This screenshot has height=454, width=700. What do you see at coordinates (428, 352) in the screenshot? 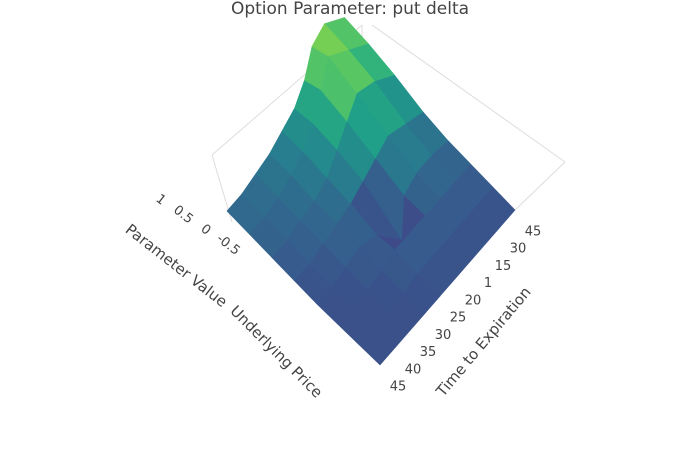
I see `x-tick-label: 35` at bounding box center [428, 352].